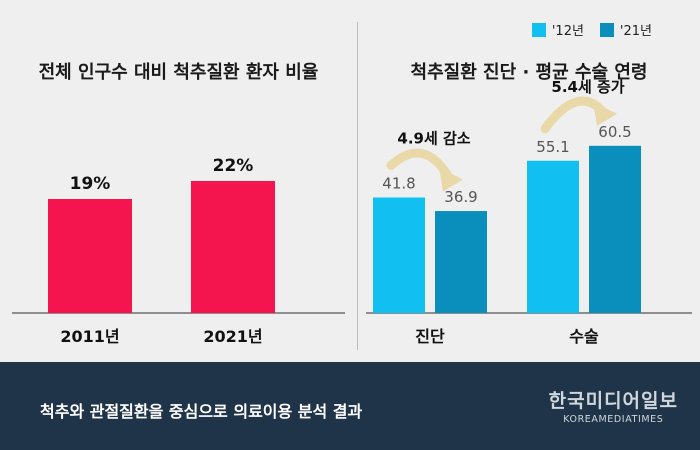 The width and height of the screenshot is (700, 450). What do you see at coordinates (591, 29) in the screenshot?
I see `chart-legend: '12년 '21년` at bounding box center [591, 29].